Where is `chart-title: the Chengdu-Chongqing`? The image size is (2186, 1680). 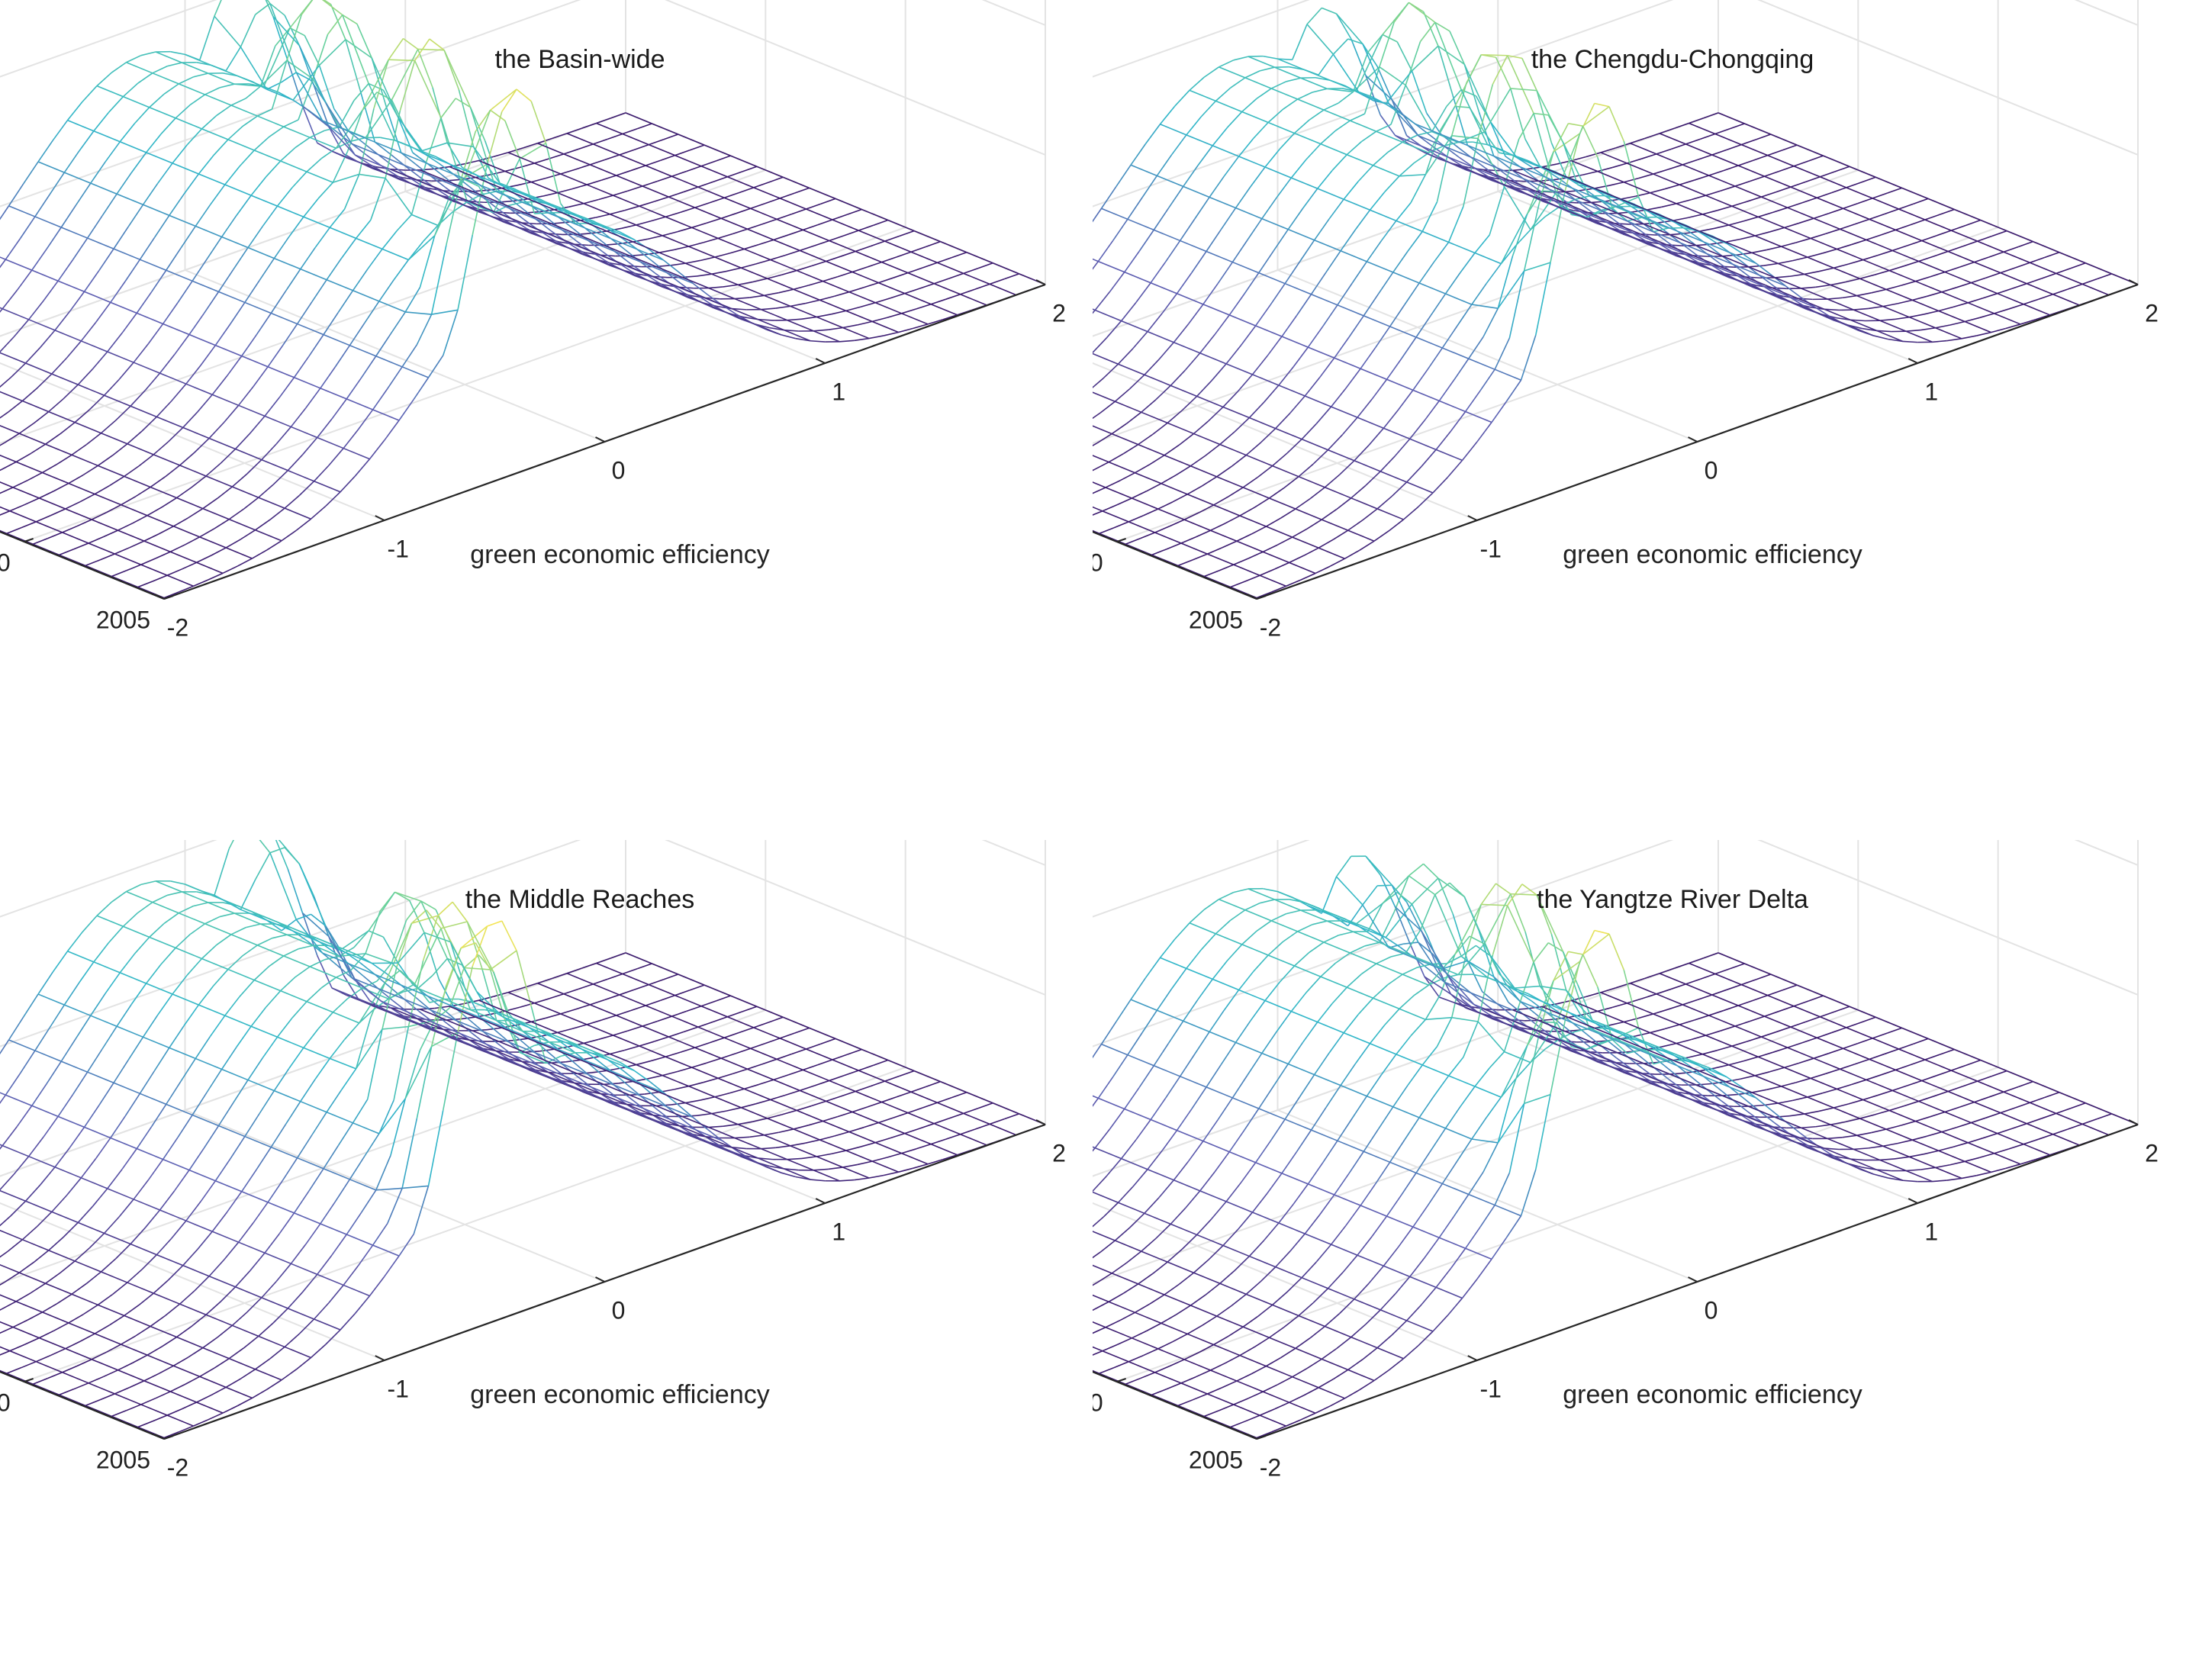
chart-title: the Chengdu-Chongqing is located at coordinates (1672, 59).